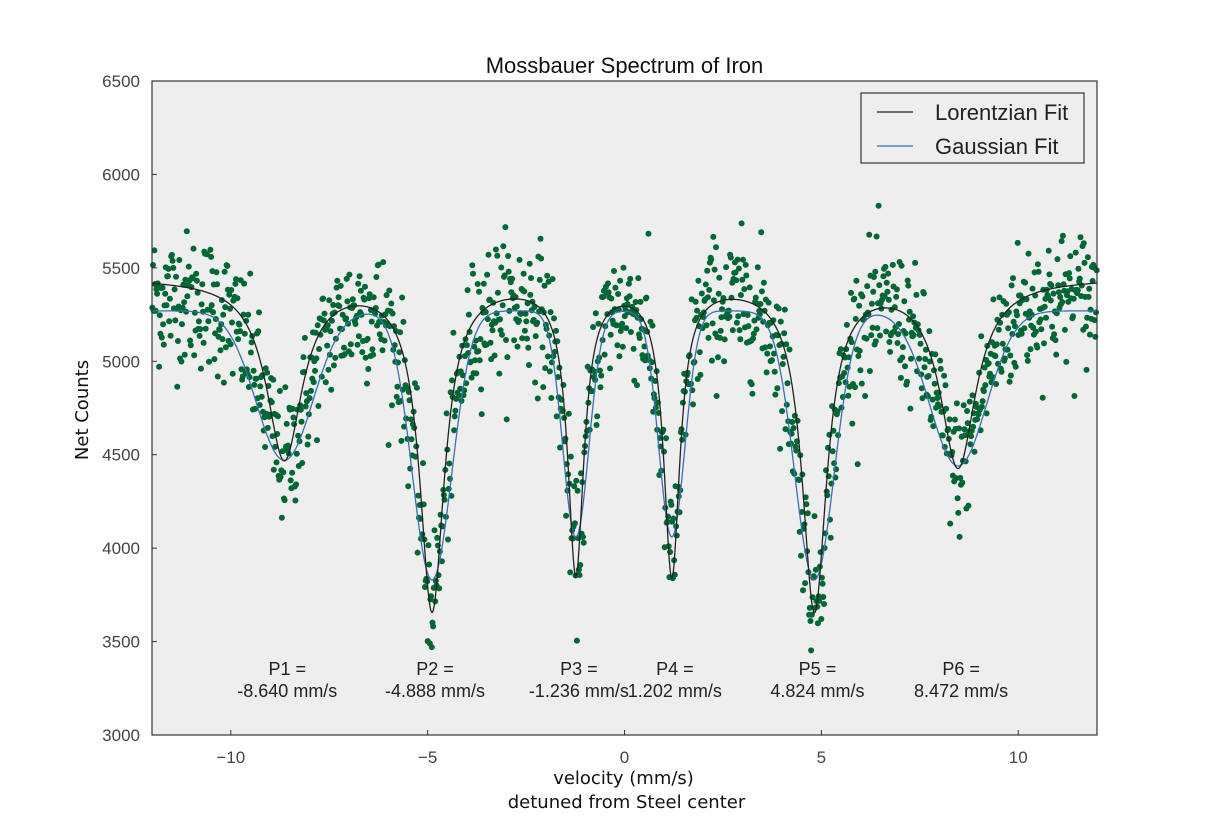 This screenshot has height=817, width=1217. I want to click on legend-box, so click(972, 128).